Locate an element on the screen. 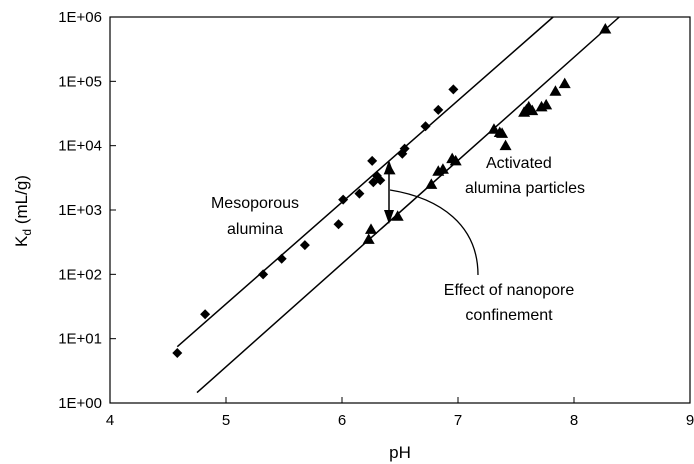  confinement-arrow-head-up is located at coordinates (389, 167).